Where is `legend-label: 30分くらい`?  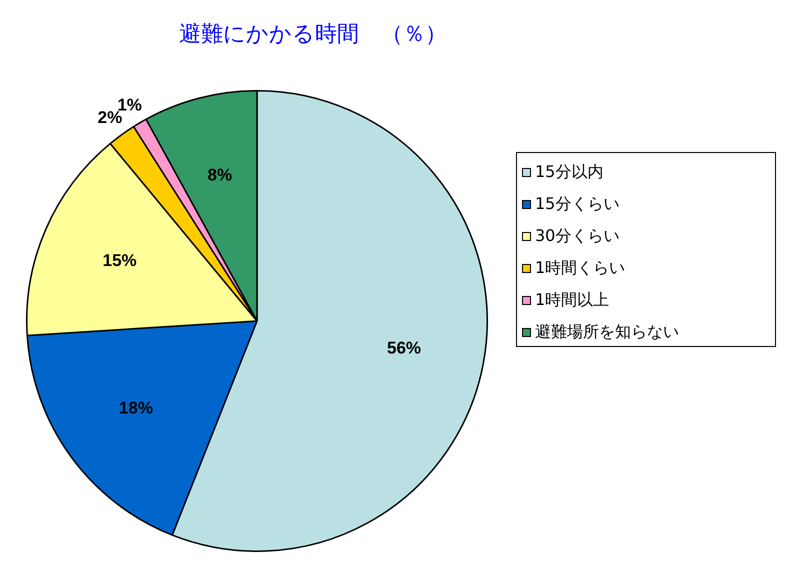 legend-label: 30分くらい is located at coordinates (577, 236).